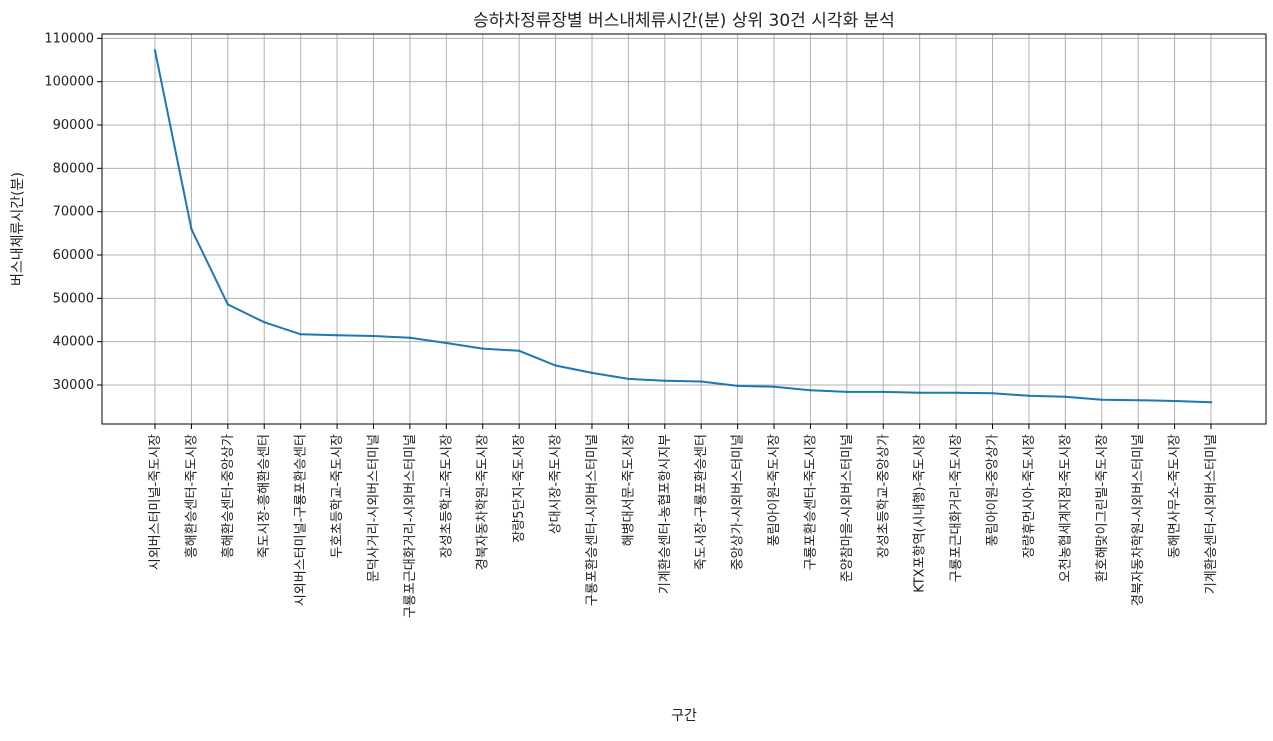 This screenshot has width=1273, height=741. What do you see at coordinates (155, 502) in the screenshot?
I see `x-tick-label: 시외버스터미널-죽도시장` at bounding box center [155, 502].